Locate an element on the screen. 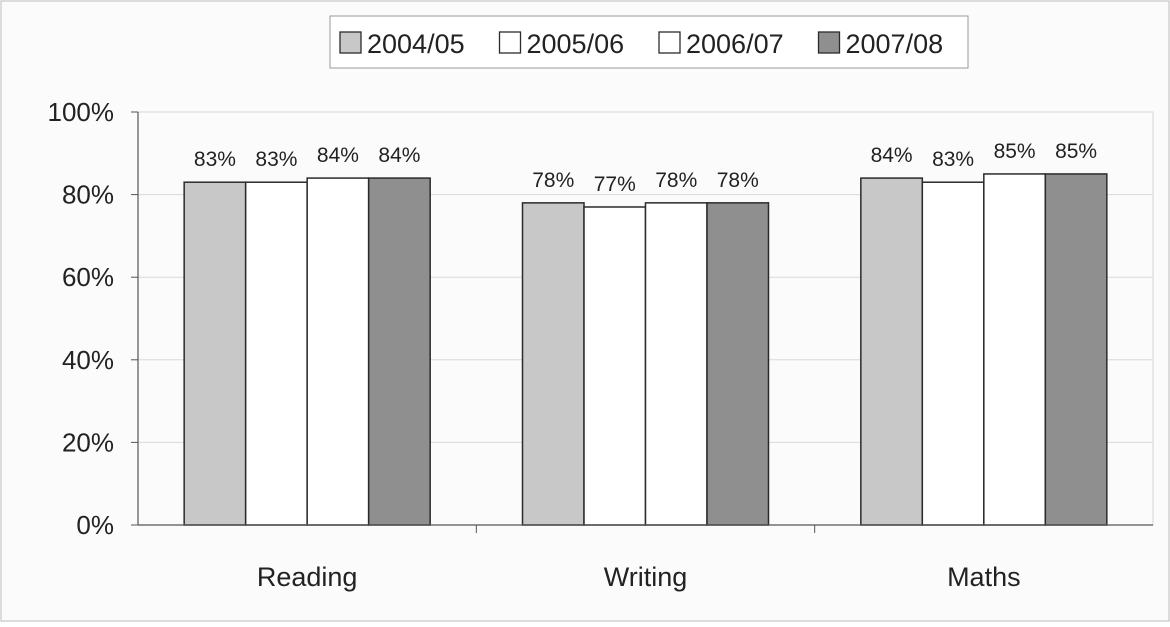 This screenshot has width=1170, height=627. y-tick-label: 100% is located at coordinates (81, 112).